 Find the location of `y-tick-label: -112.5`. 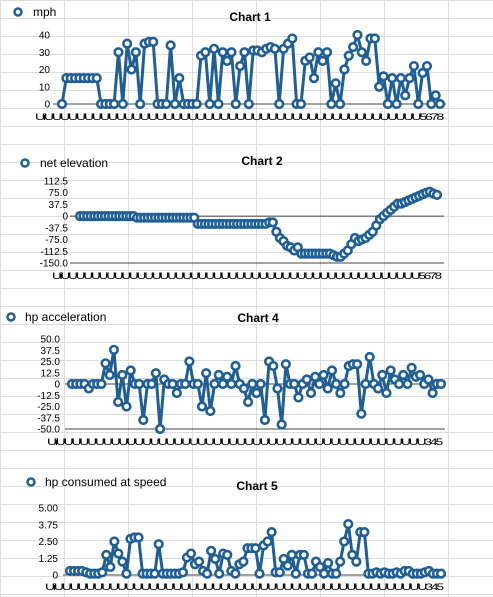

y-tick-label: -112.5 is located at coordinates (54, 252).